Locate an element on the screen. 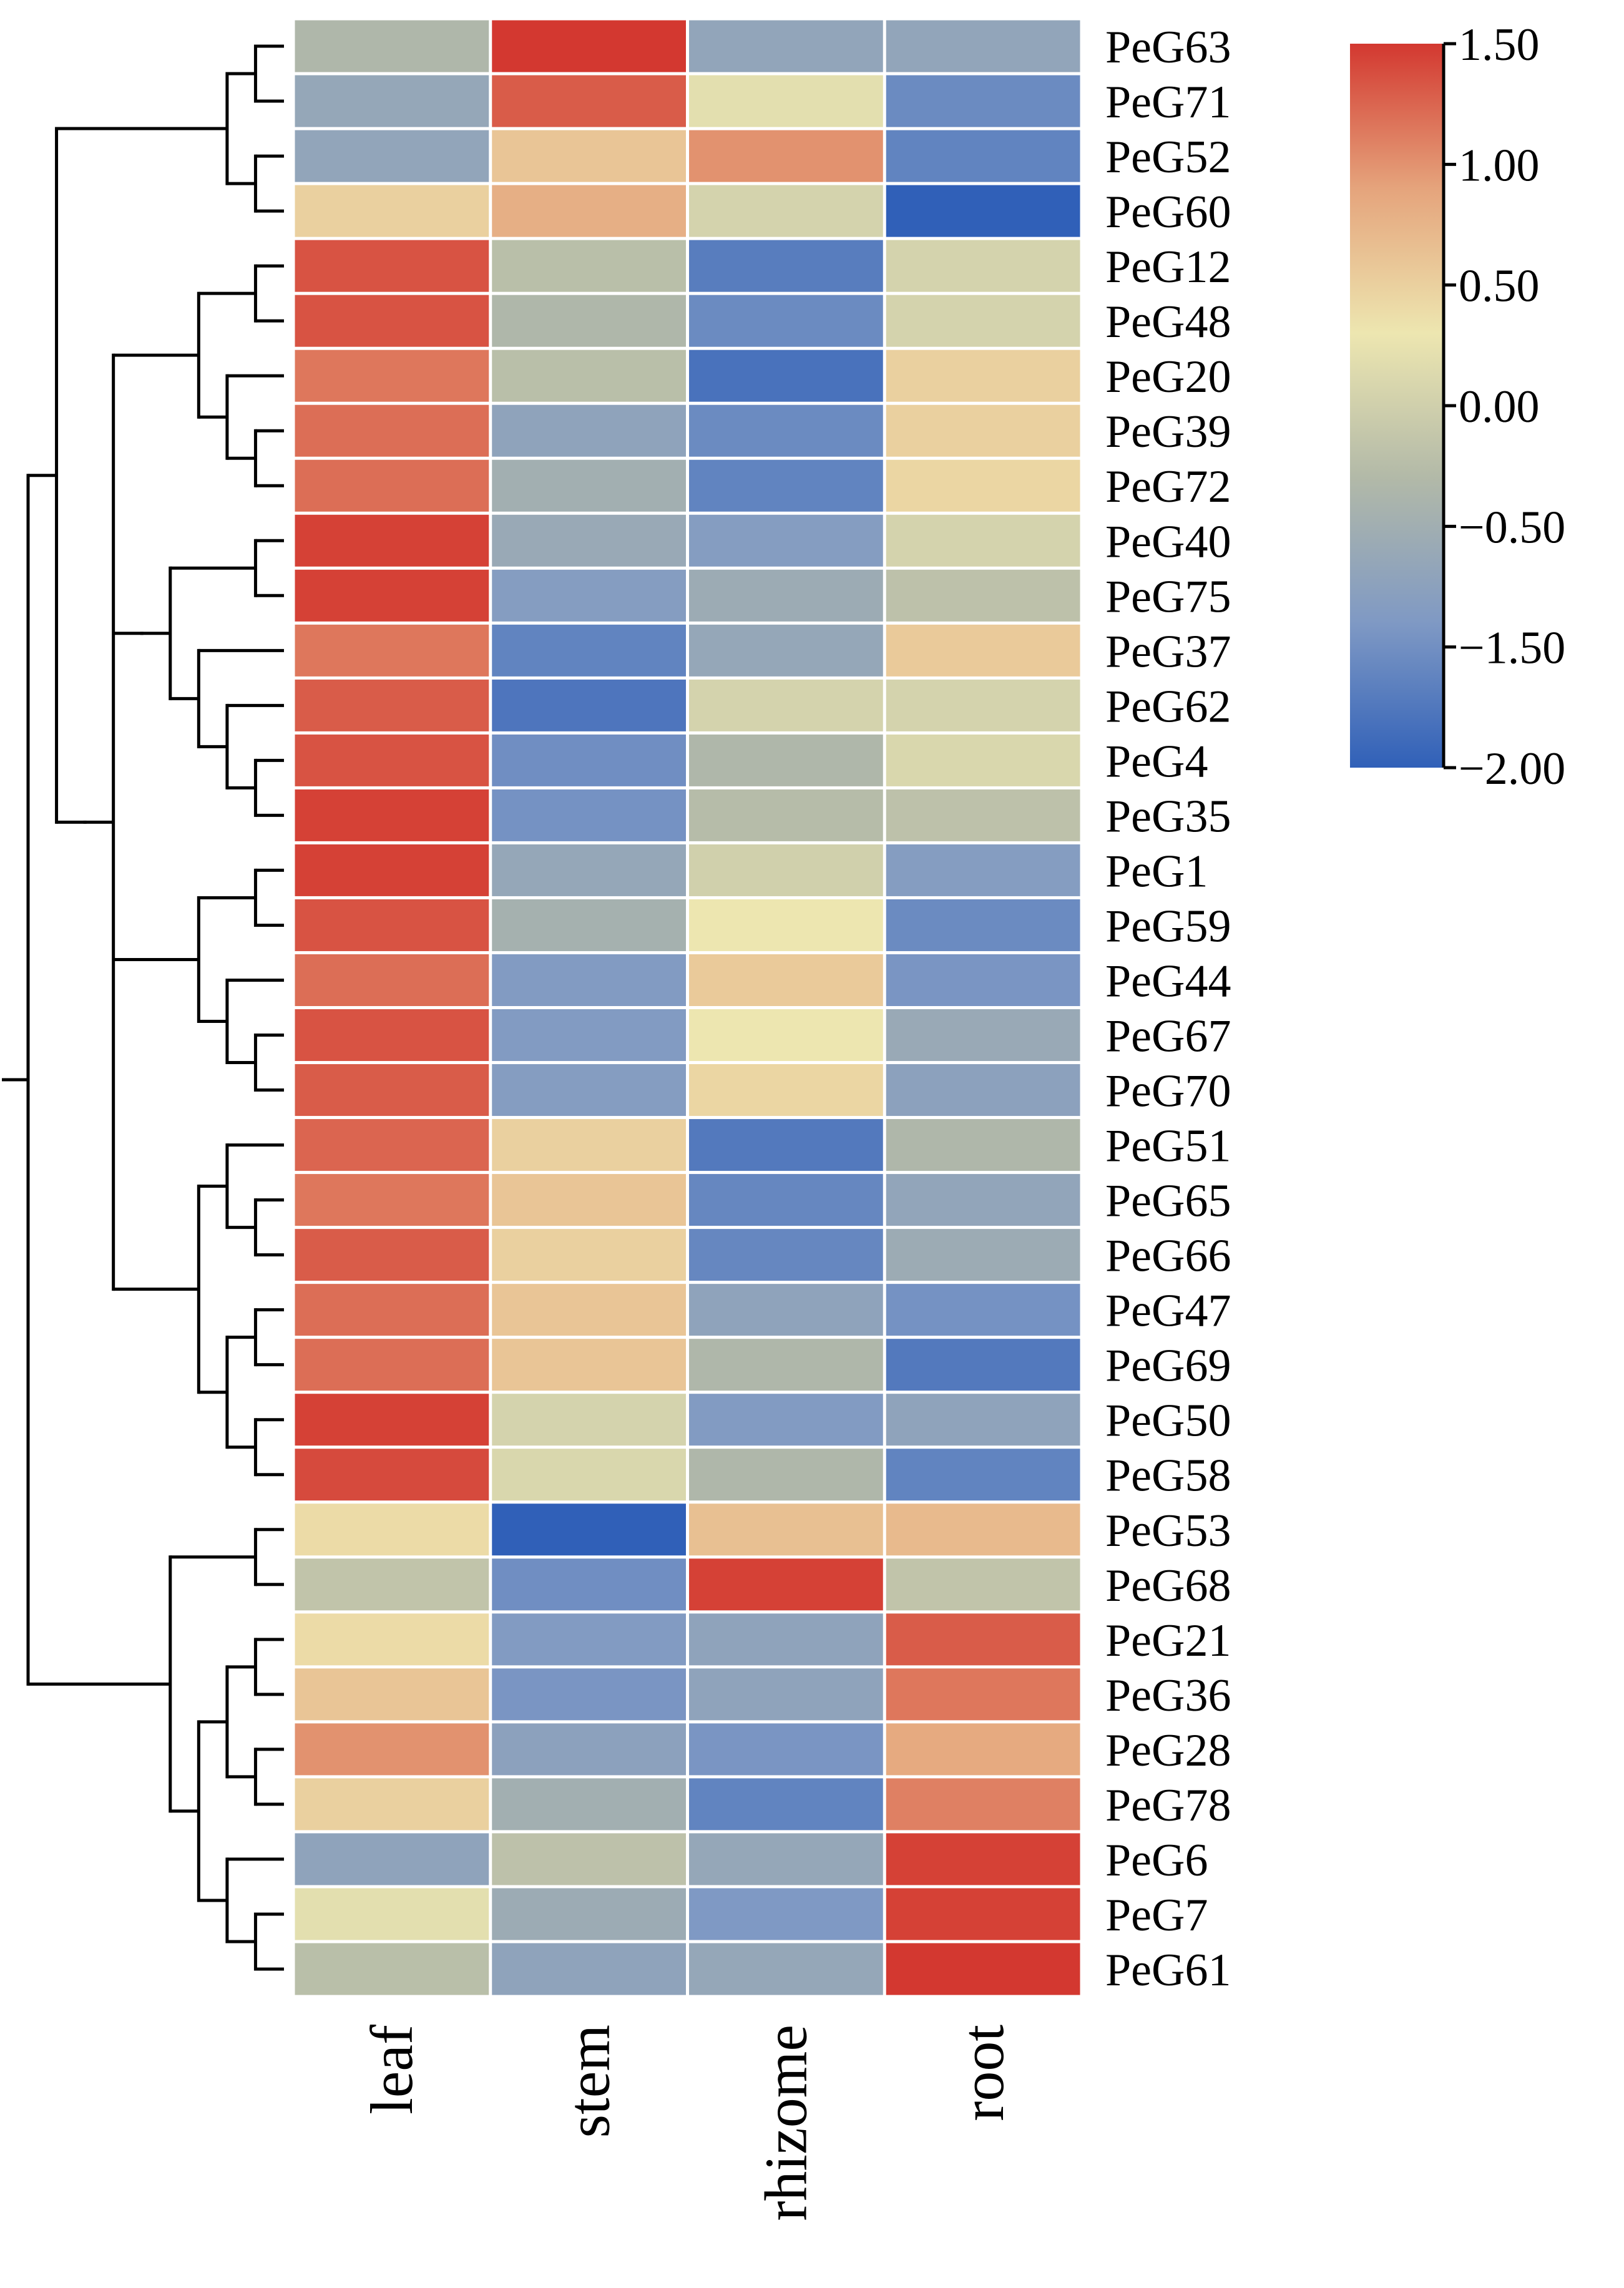 The height and width of the screenshot is (2288, 1624). column-label: leaf is located at coordinates (391, 2069).